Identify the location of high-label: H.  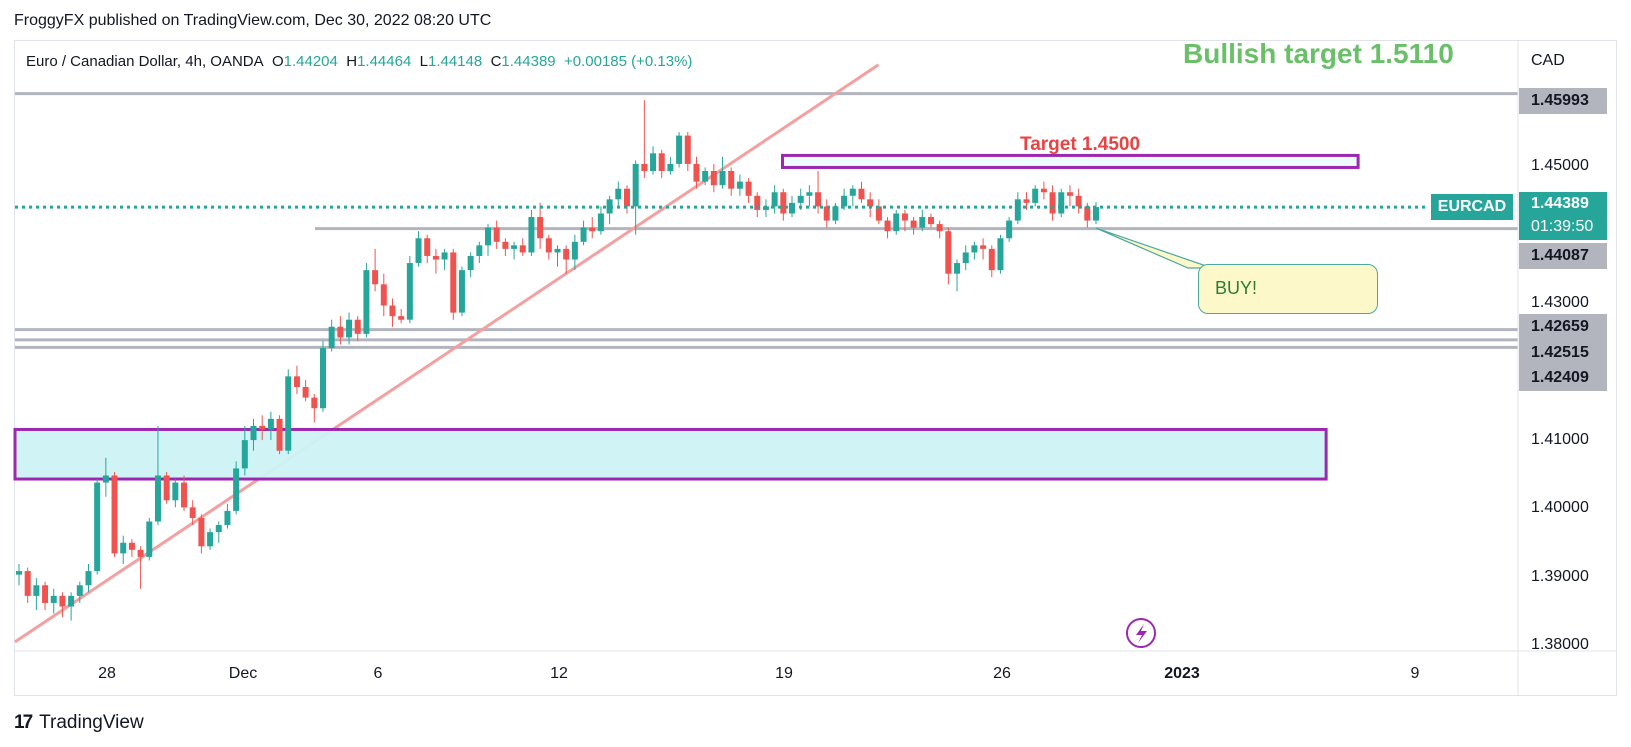
(352, 61).